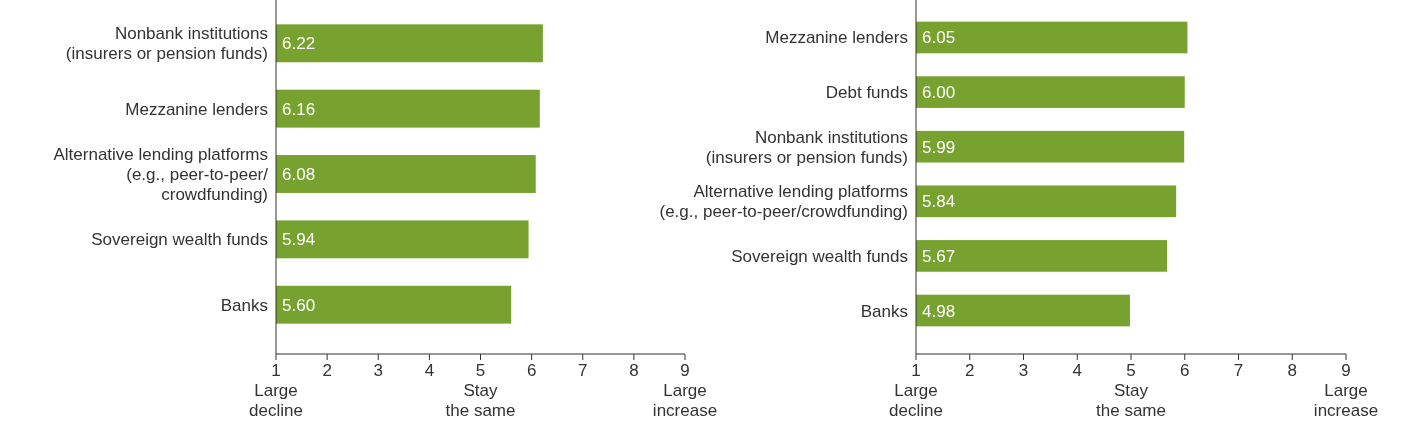 This screenshot has height=421, width=1401. Describe the element at coordinates (299, 174) in the screenshot. I see `data-label: 6.08` at that location.